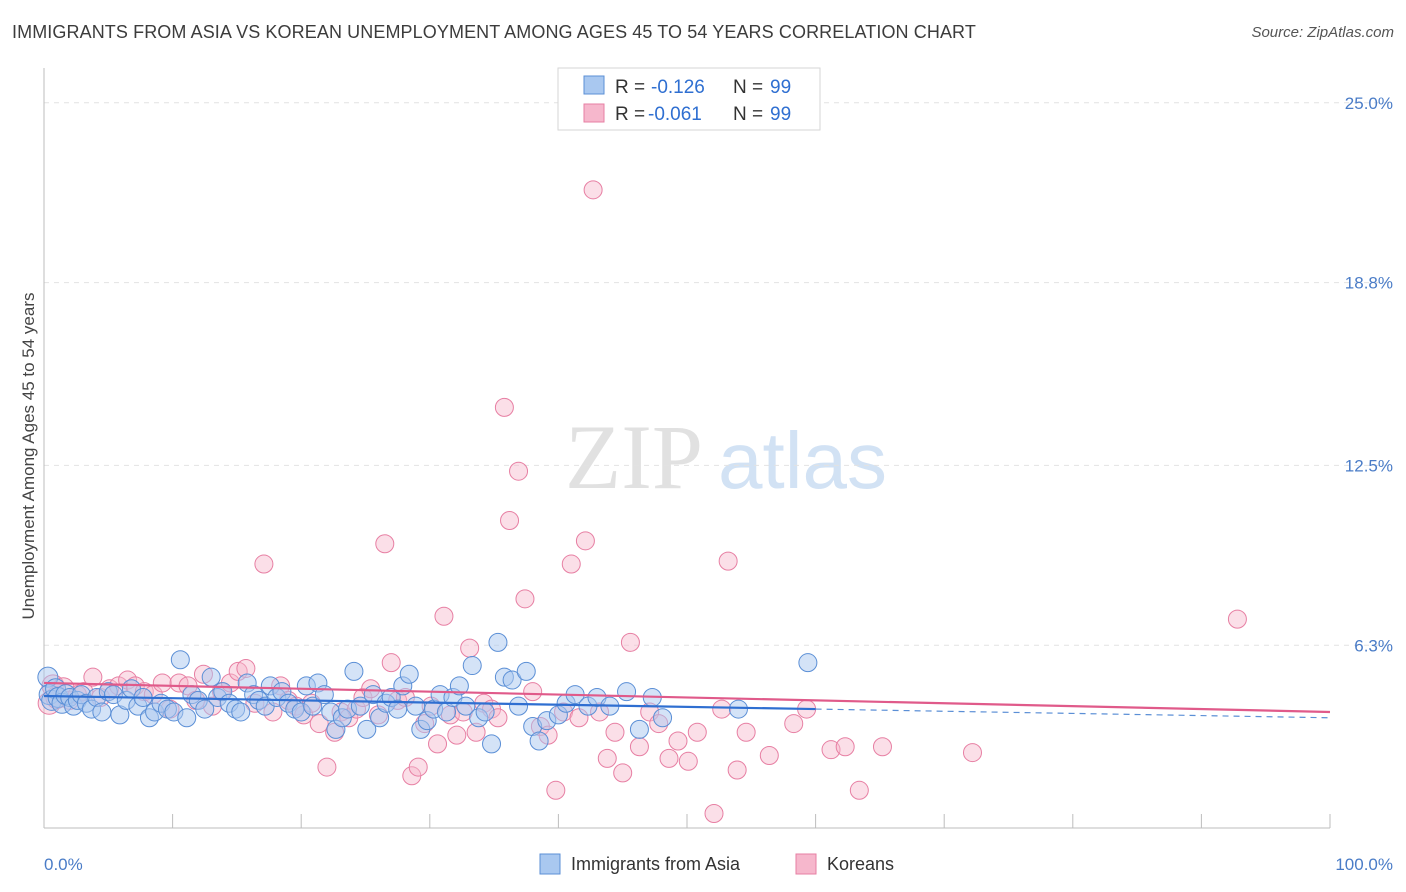 This screenshot has width=1406, height=892. Describe the element at coordinates (780, 114) in the screenshot. I see `legend-n-value-korean: 99` at that location.